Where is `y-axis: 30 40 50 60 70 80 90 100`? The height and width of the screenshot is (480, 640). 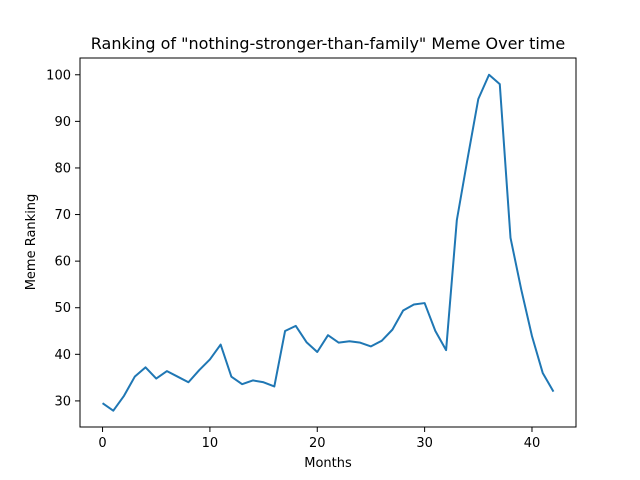 y-axis: 30 40 50 60 70 80 90 100 is located at coordinates (63, 238).